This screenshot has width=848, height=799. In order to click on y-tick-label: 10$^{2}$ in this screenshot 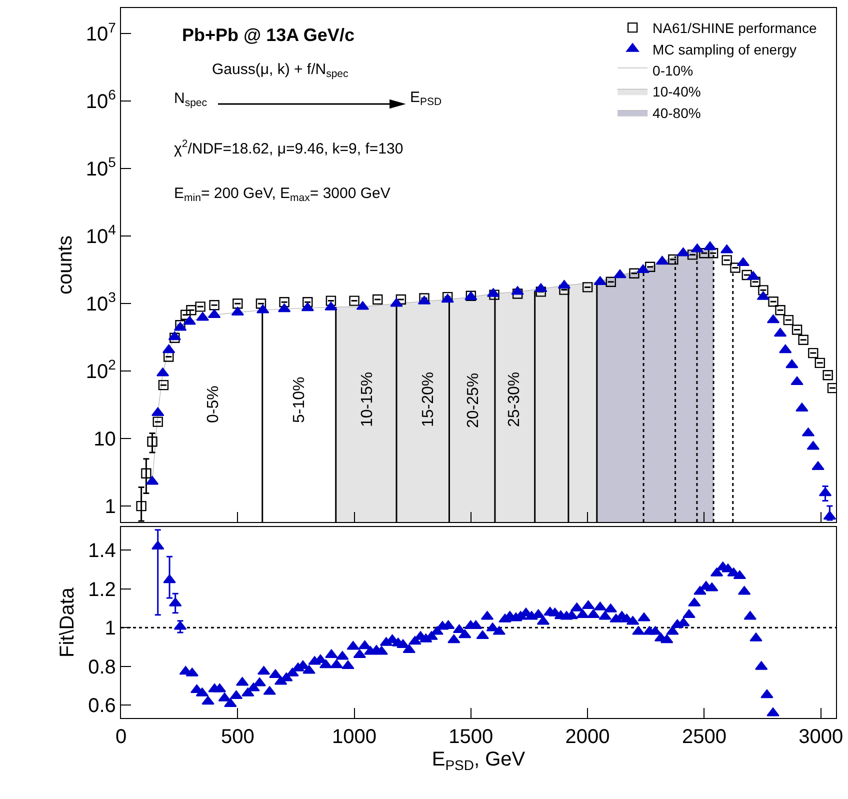, I will do `click(101, 370)`.